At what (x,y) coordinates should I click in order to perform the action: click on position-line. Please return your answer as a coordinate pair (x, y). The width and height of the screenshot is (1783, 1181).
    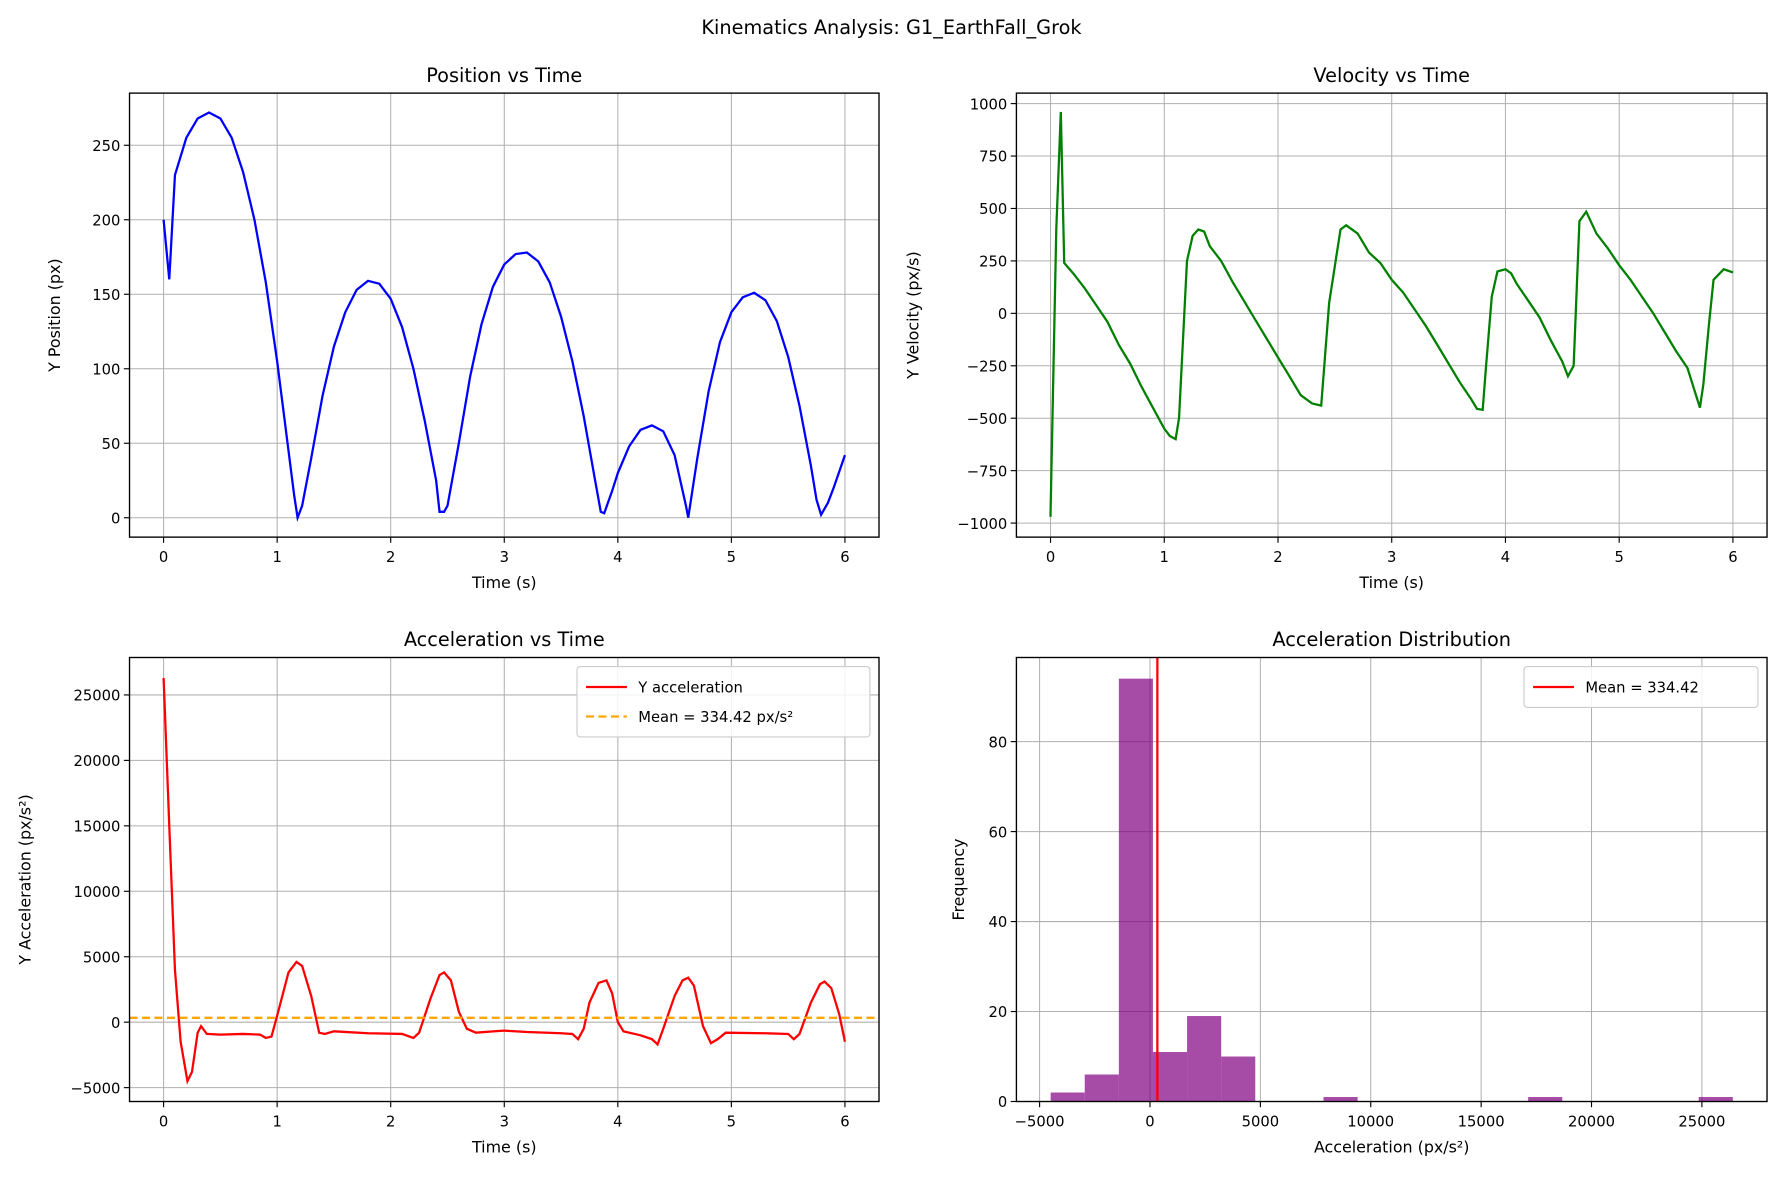
    Looking at the image, I should click on (504, 317).